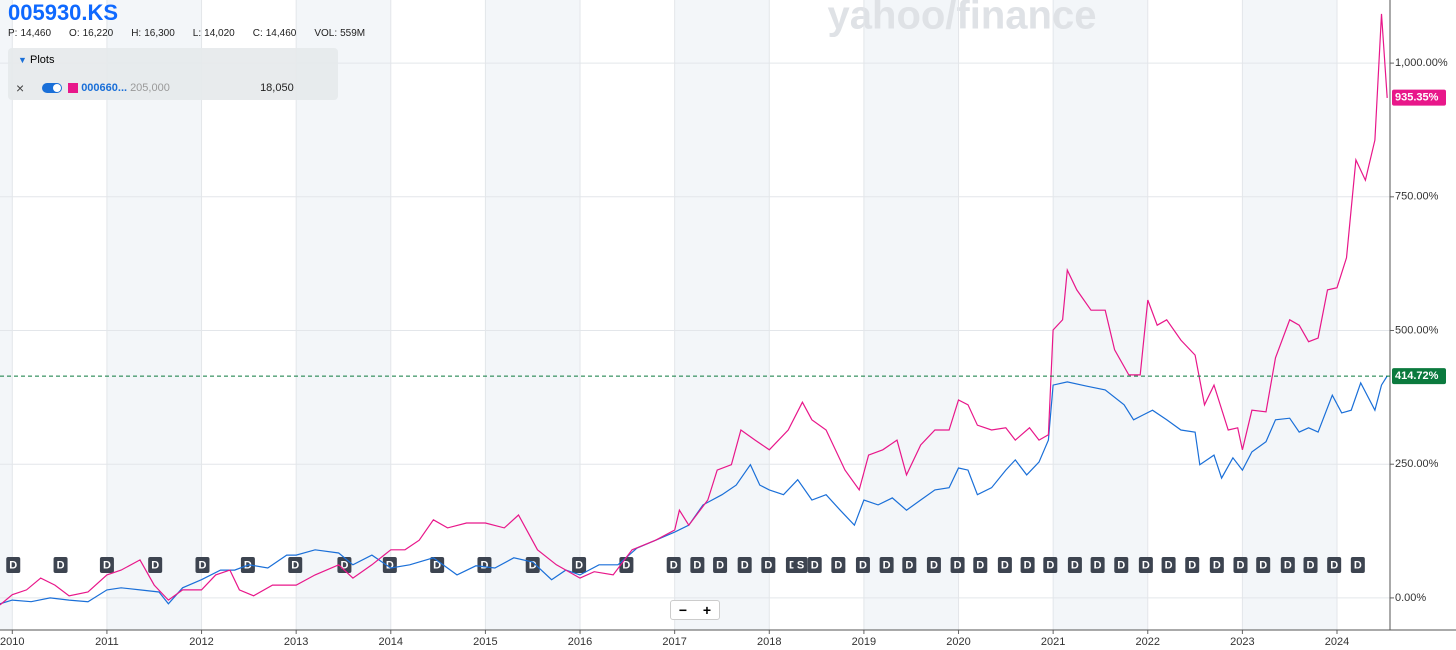 The width and height of the screenshot is (1456, 650). Describe the element at coordinates (1421, 63) in the screenshot. I see `y-tick-label: 1,000.00%` at that location.